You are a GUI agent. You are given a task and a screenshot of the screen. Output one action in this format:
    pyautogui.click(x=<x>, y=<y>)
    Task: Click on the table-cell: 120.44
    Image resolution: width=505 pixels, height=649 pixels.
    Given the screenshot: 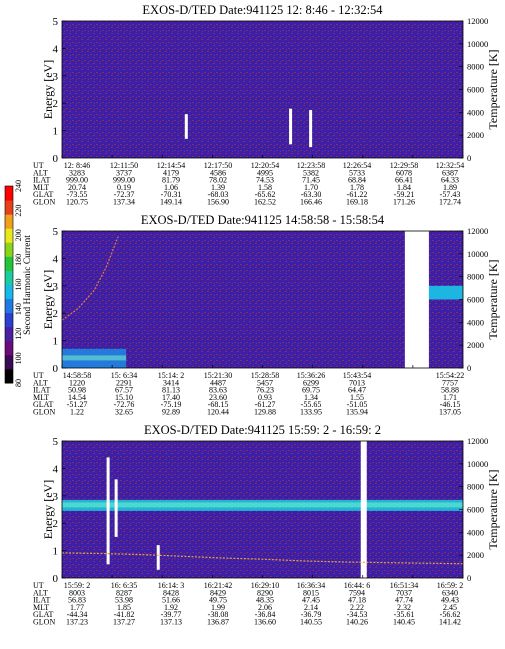 What is the action you would take?
    pyautogui.click(x=218, y=412)
    